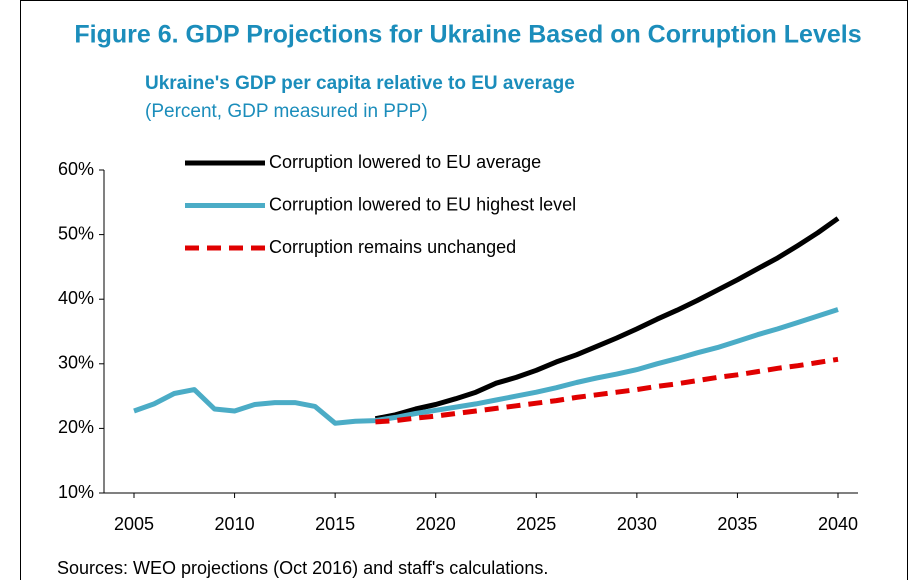  Describe the element at coordinates (235, 524) in the screenshot. I see `x-tick-label: 2010` at that location.